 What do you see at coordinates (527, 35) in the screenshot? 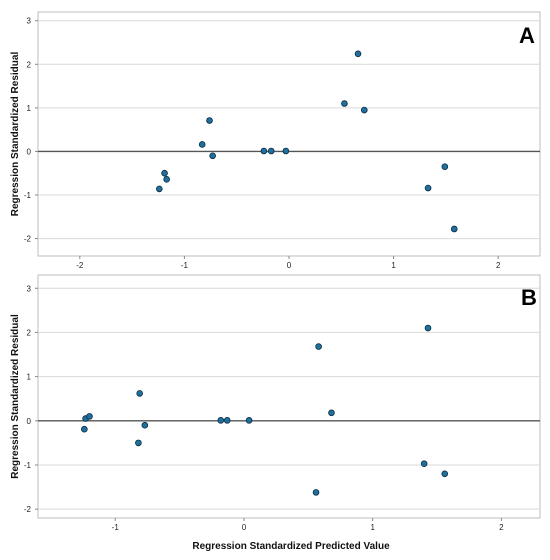
I see `panel-a-letter: A` at bounding box center [527, 35].